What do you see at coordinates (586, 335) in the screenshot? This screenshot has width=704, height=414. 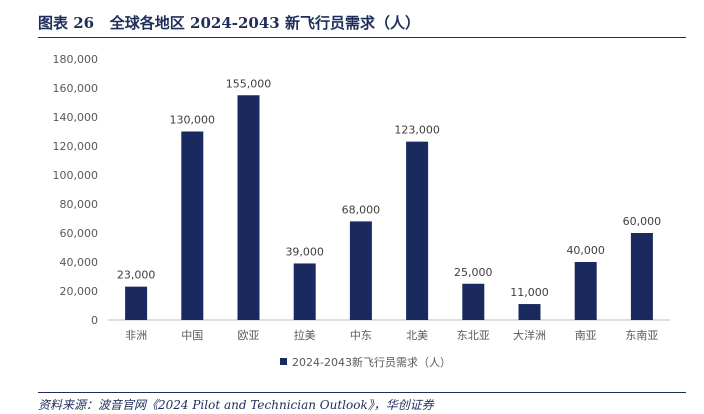 I see `x-tick-label: 南亚` at bounding box center [586, 335].